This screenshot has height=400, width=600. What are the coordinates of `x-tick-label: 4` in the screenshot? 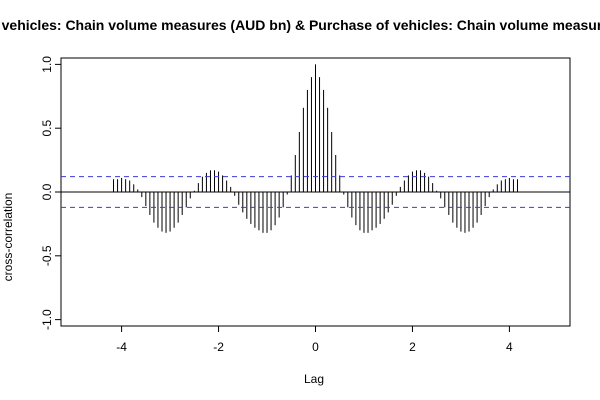 It's located at (509, 347).